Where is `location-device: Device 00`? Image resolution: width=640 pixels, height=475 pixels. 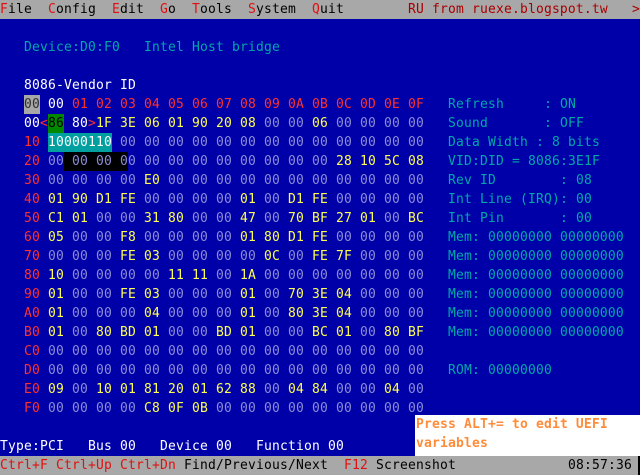
location-device: Device 00 is located at coordinates (196, 446).